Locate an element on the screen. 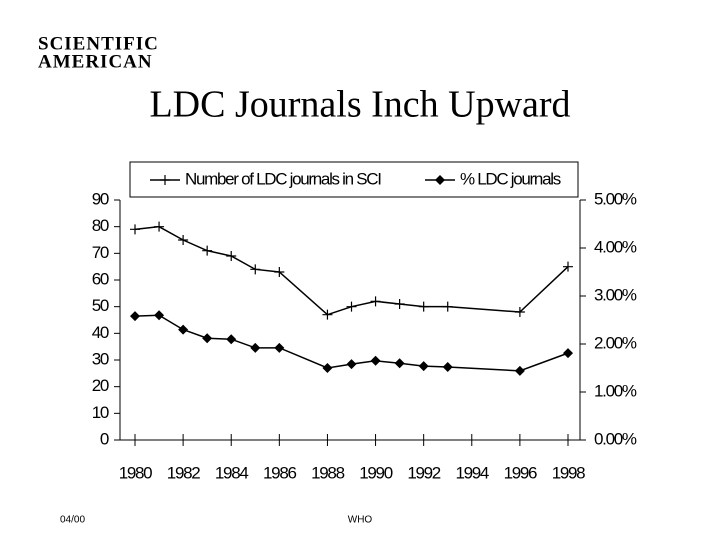  y-tick-label: 70 is located at coordinates (100, 252).